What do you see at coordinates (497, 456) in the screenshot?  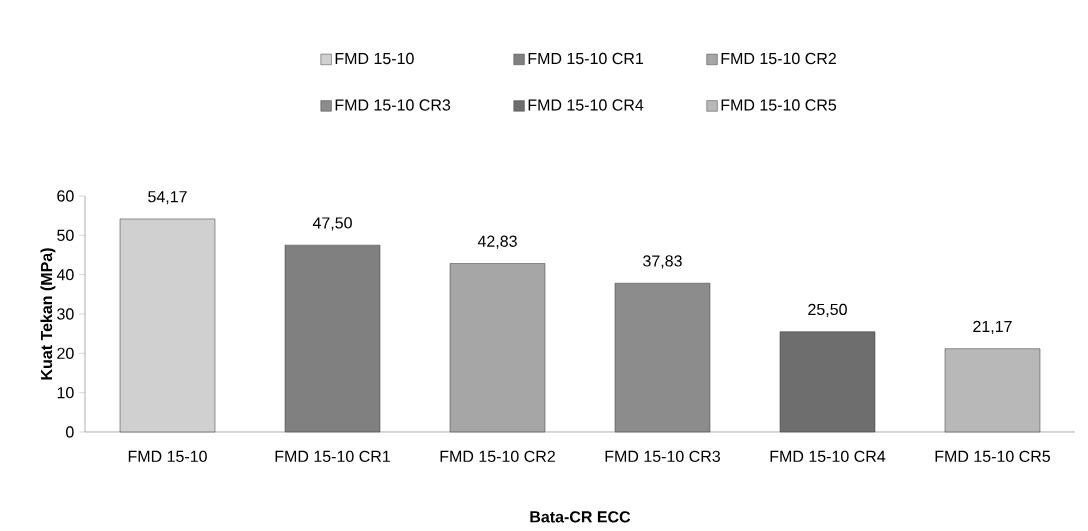 I see `x-tick-label: FMD 15-10 CR2` at bounding box center [497, 456].